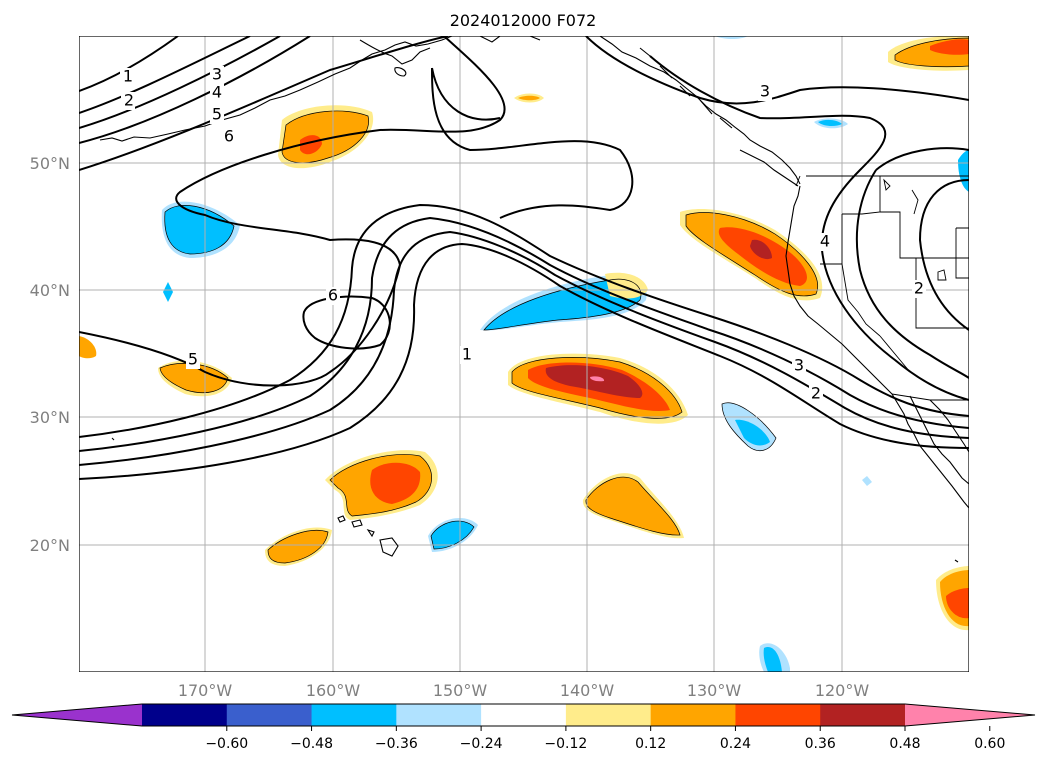 Image resolution: width=1047 pixels, height=765 pixels. Describe the element at coordinates (714, 690) in the screenshot. I see `lon-label-130w: 130°W` at that location.